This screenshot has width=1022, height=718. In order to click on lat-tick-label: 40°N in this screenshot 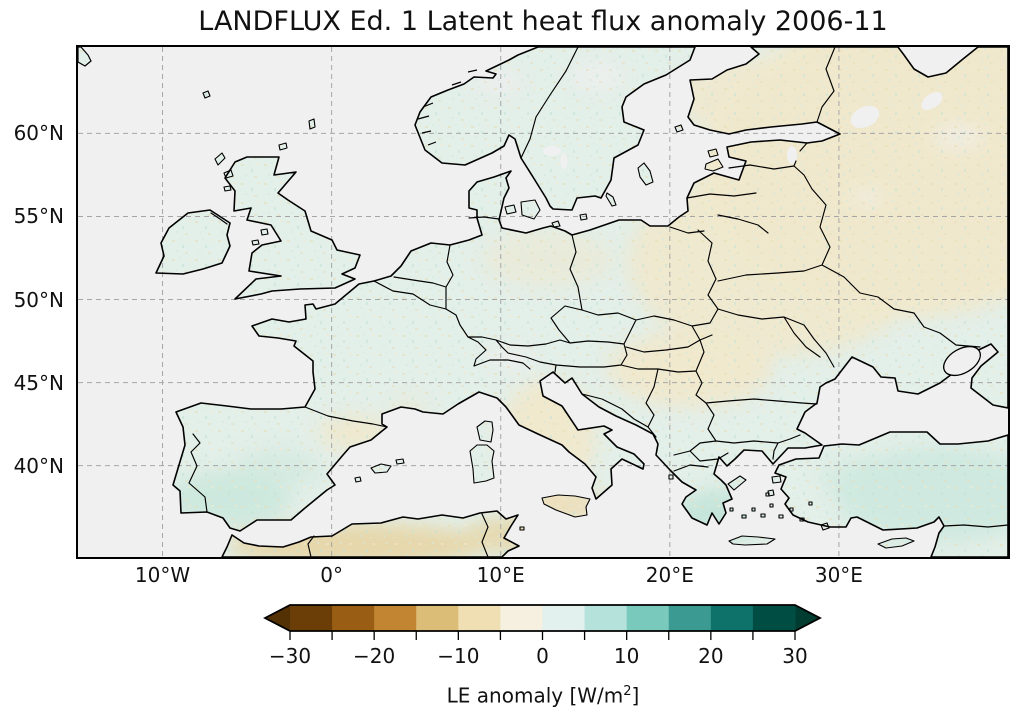, I will do `click(38, 465)`.